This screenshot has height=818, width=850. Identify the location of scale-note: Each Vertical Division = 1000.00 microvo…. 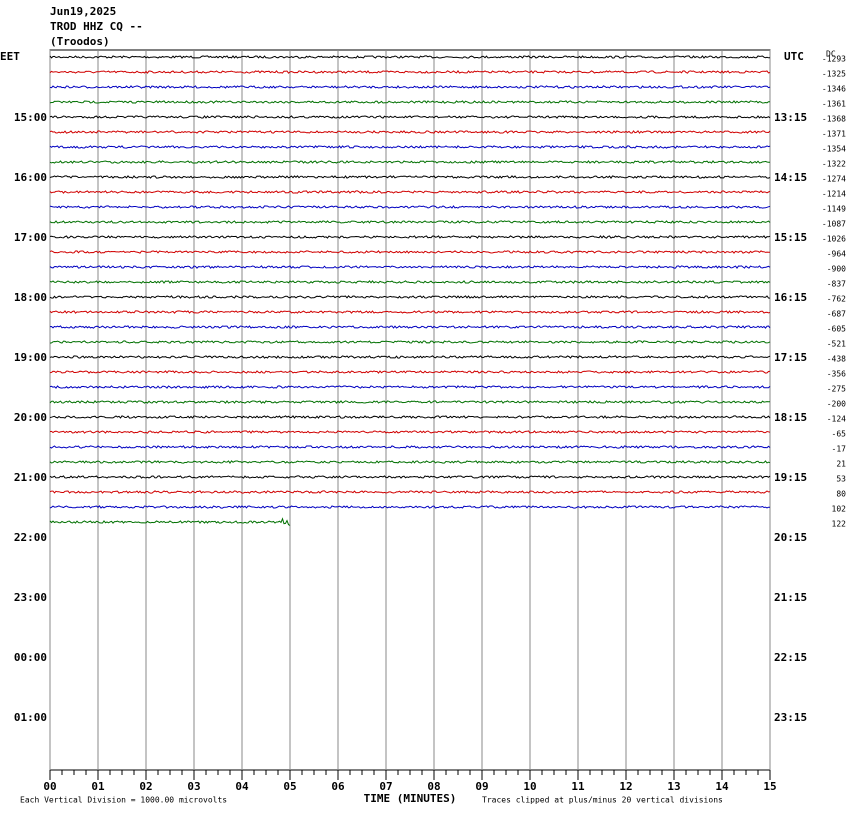
(123, 800).